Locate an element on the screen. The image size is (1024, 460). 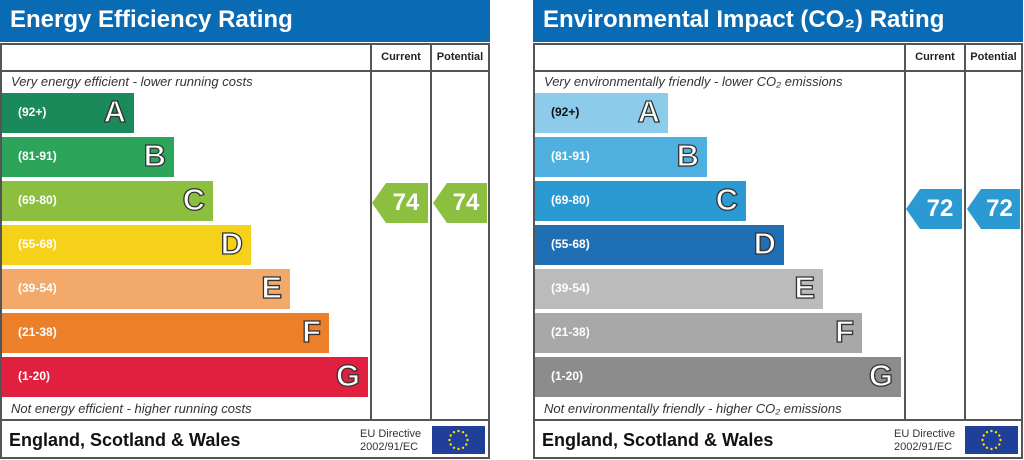
current-rating-arrow: 74 is located at coordinates (400, 203).